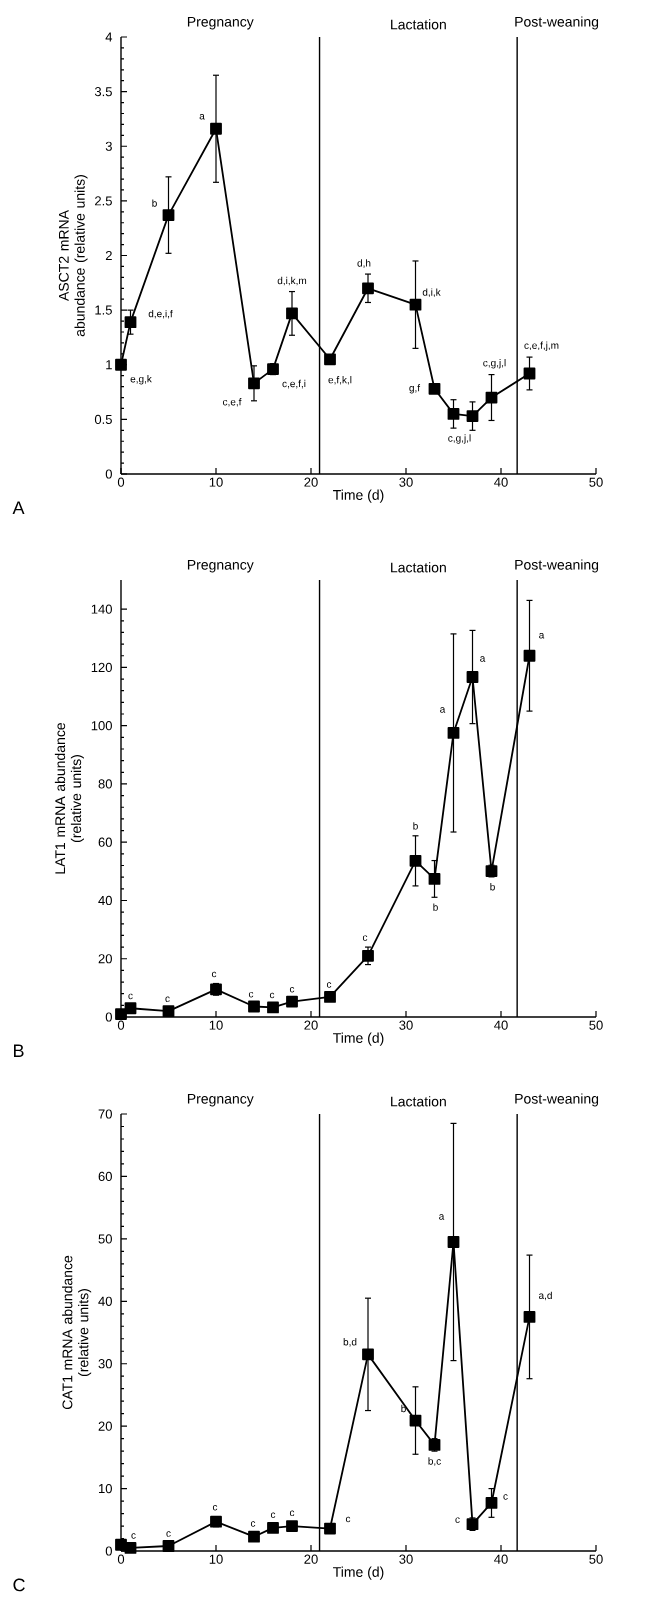 This screenshot has height=1605, width=651. Describe the element at coordinates (541, 346) in the screenshot. I see `data-label: c,e,f,j,m` at that location.